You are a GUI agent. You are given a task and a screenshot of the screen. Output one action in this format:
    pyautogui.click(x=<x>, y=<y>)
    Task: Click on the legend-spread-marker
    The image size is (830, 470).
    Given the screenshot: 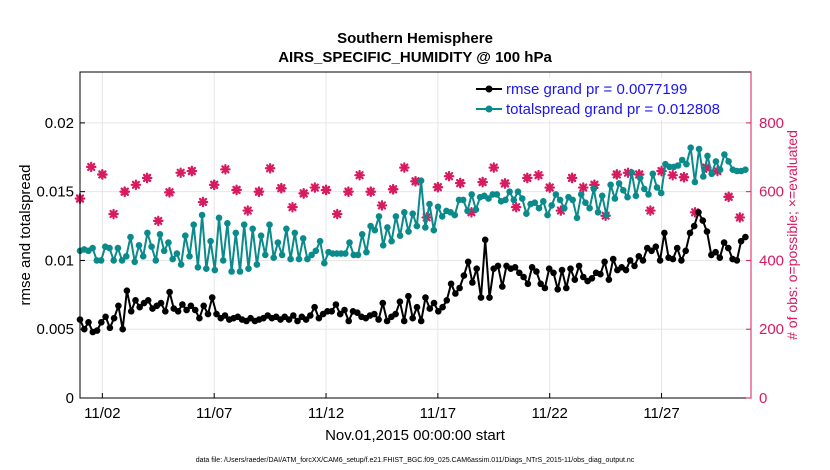 What is the action you would take?
    pyautogui.click(x=489, y=109)
    